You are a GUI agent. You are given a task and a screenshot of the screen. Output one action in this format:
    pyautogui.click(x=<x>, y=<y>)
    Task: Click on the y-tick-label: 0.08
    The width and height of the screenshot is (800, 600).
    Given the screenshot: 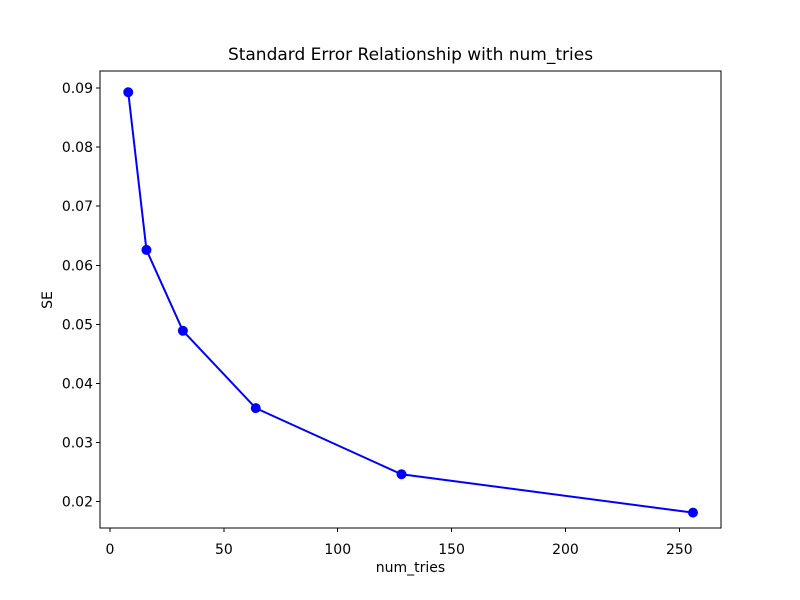 What is the action you would take?
    pyautogui.click(x=77, y=148)
    